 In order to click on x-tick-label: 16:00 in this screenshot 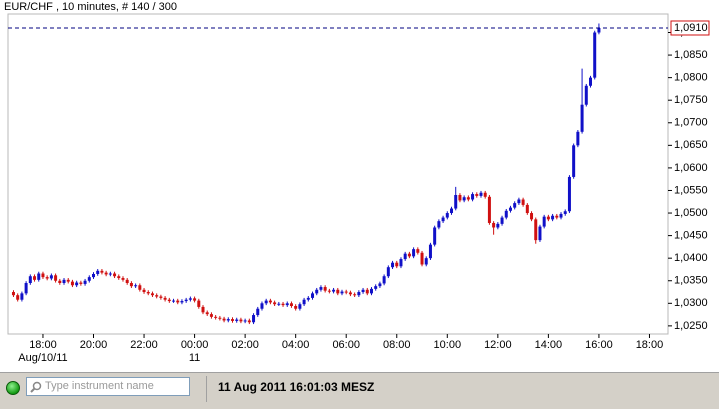, I will do `click(599, 345)`.